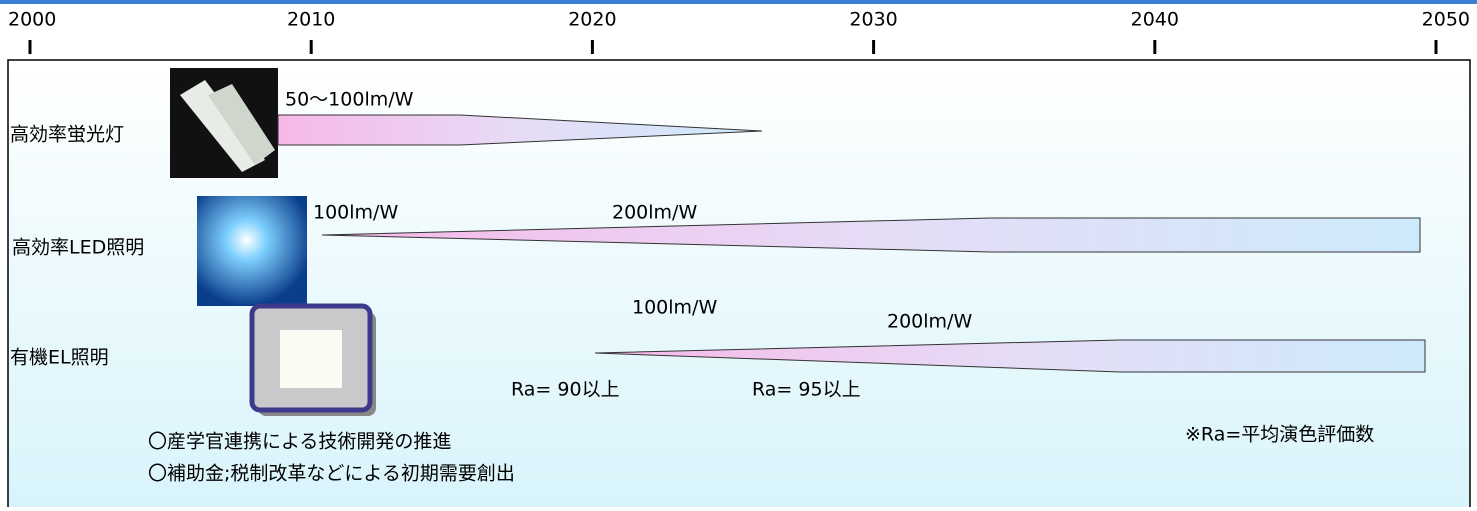 Image resolution: width=1477 pixels, height=511 pixels. What do you see at coordinates (331, 474) in the screenshot?
I see `measure: 〇補助金;税制改革などによる初期需要創出` at bounding box center [331, 474].